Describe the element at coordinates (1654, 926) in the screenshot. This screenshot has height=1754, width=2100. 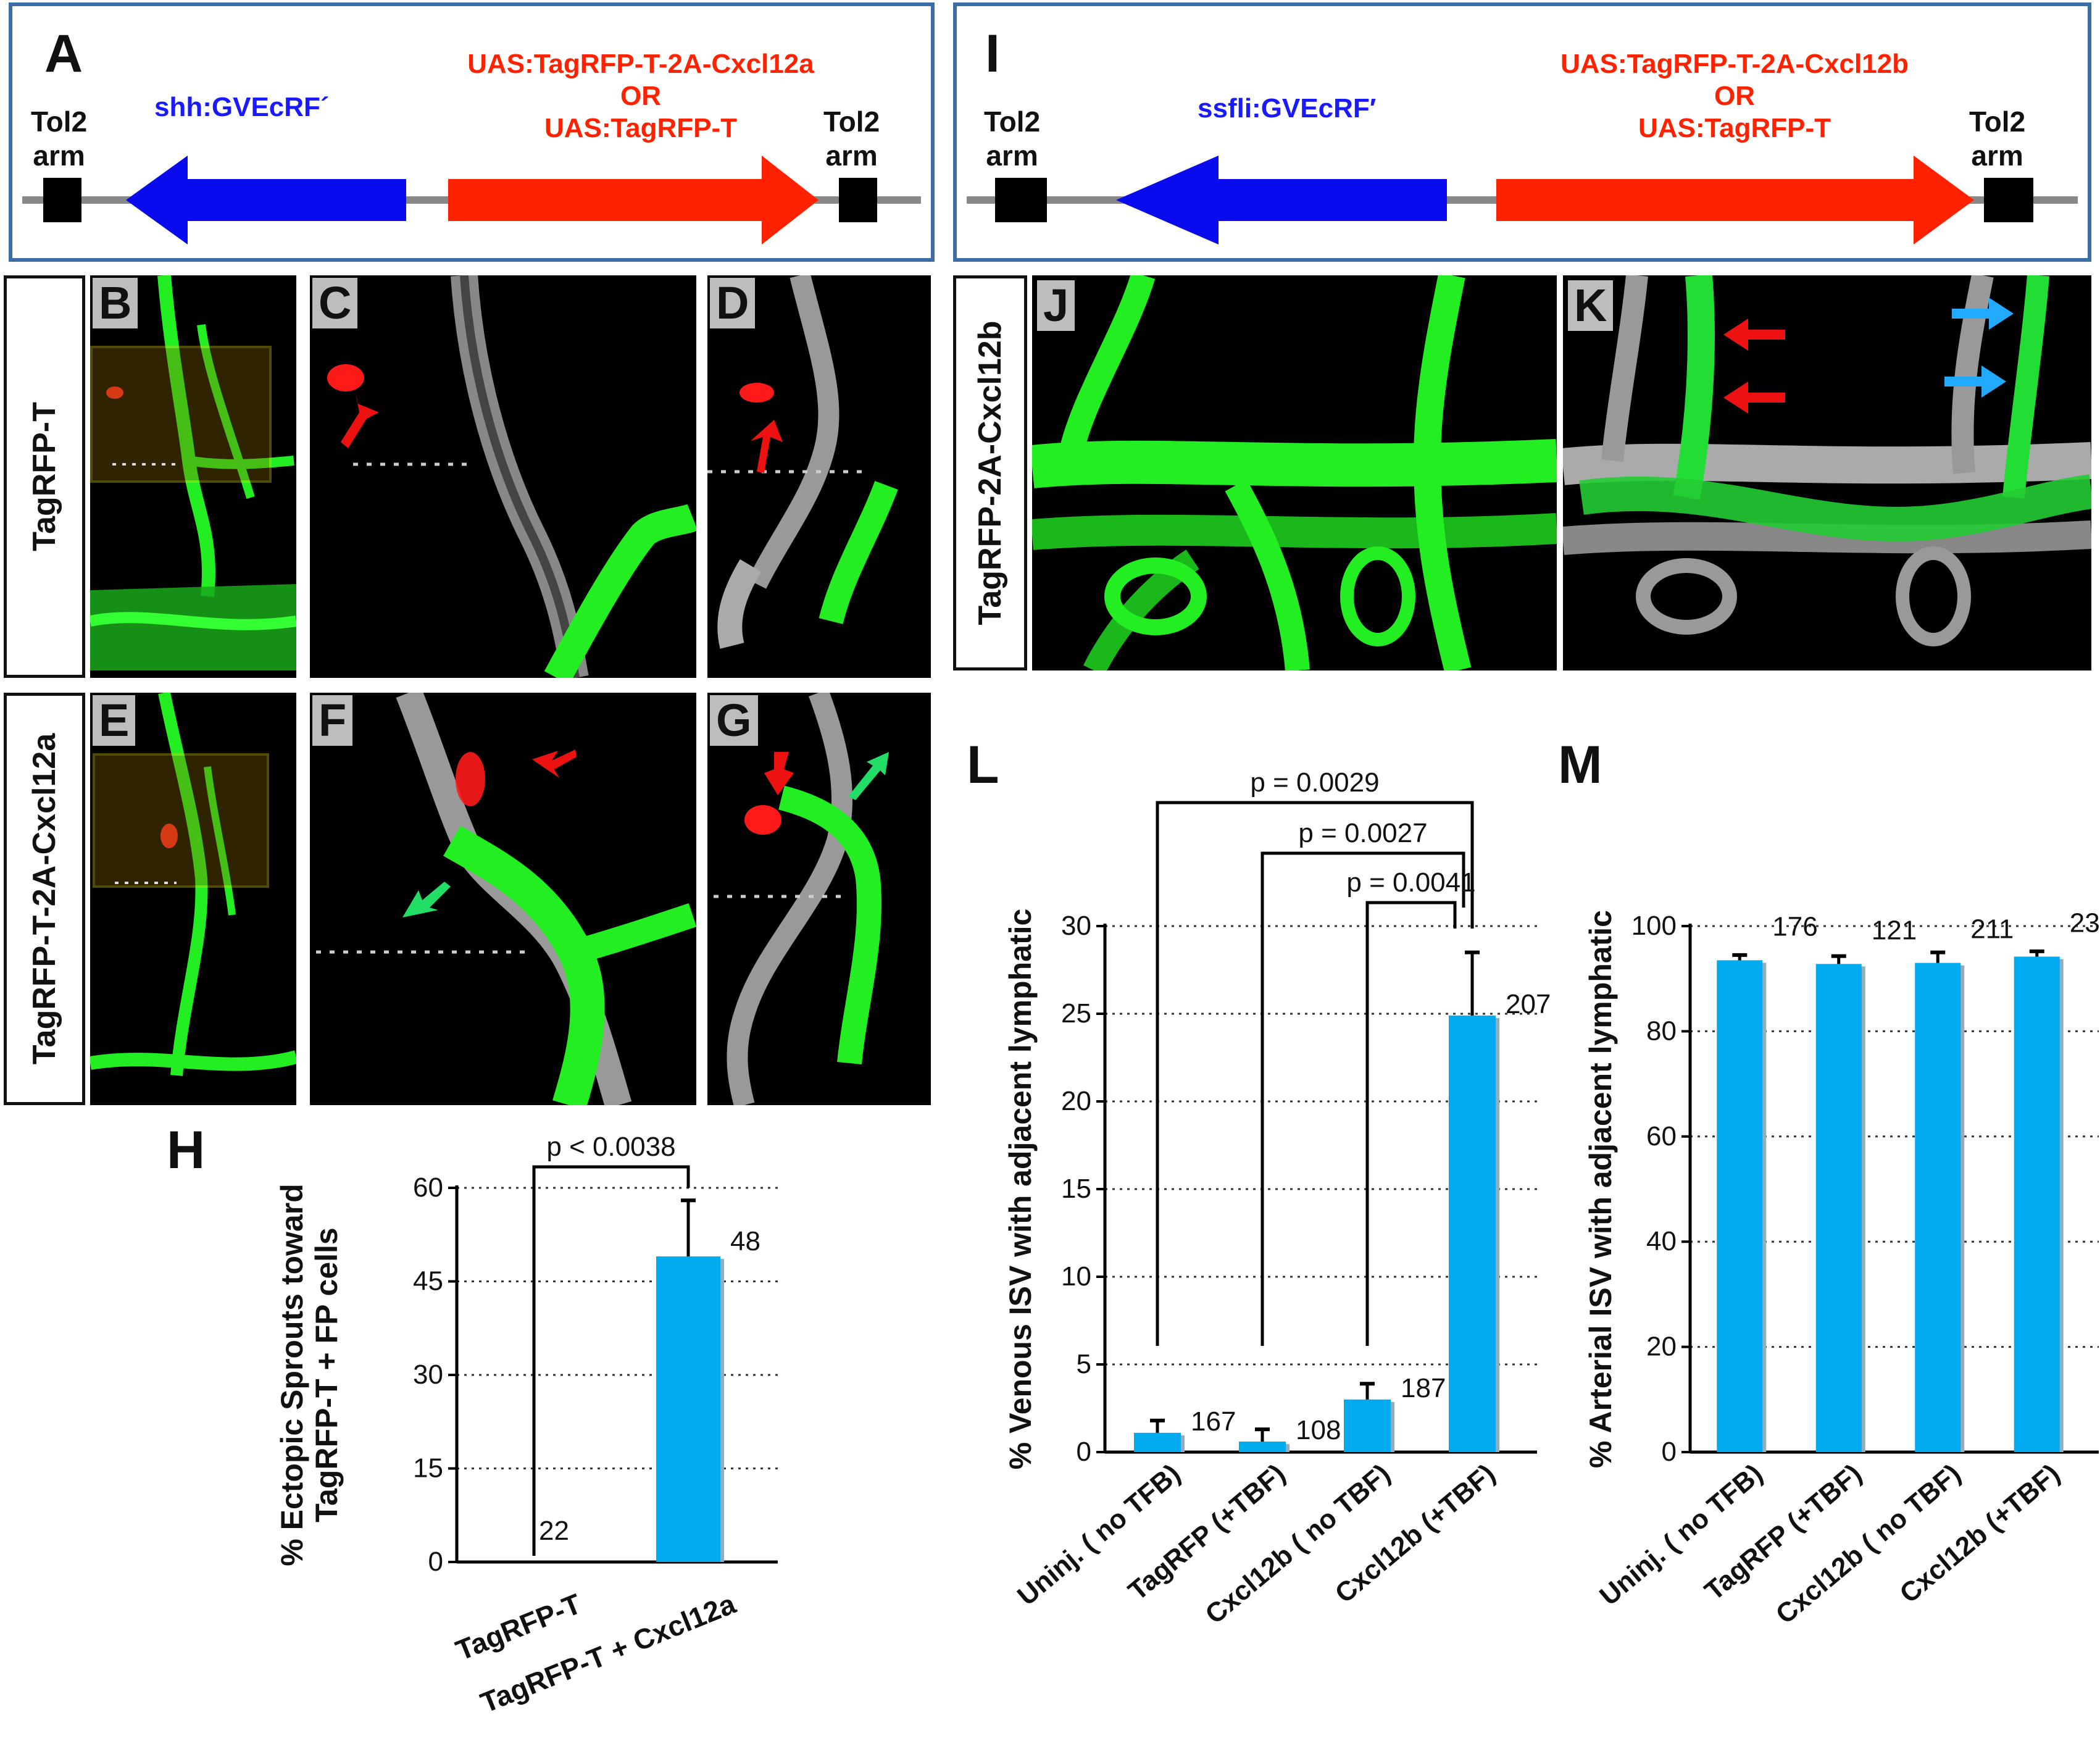
I see `y-tick-label: 100` at that location.